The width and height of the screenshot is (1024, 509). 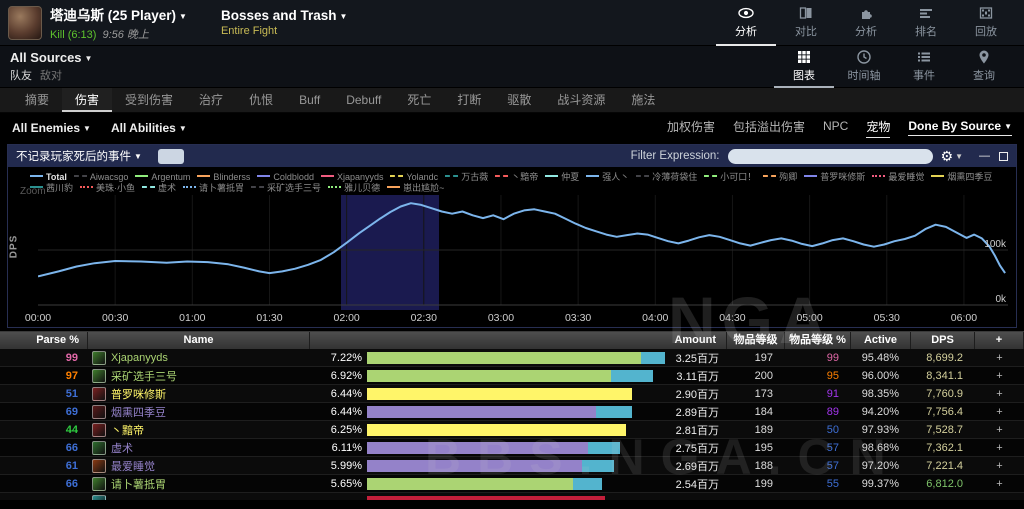 I want to click on legend-item: Total, so click(x=48, y=177).